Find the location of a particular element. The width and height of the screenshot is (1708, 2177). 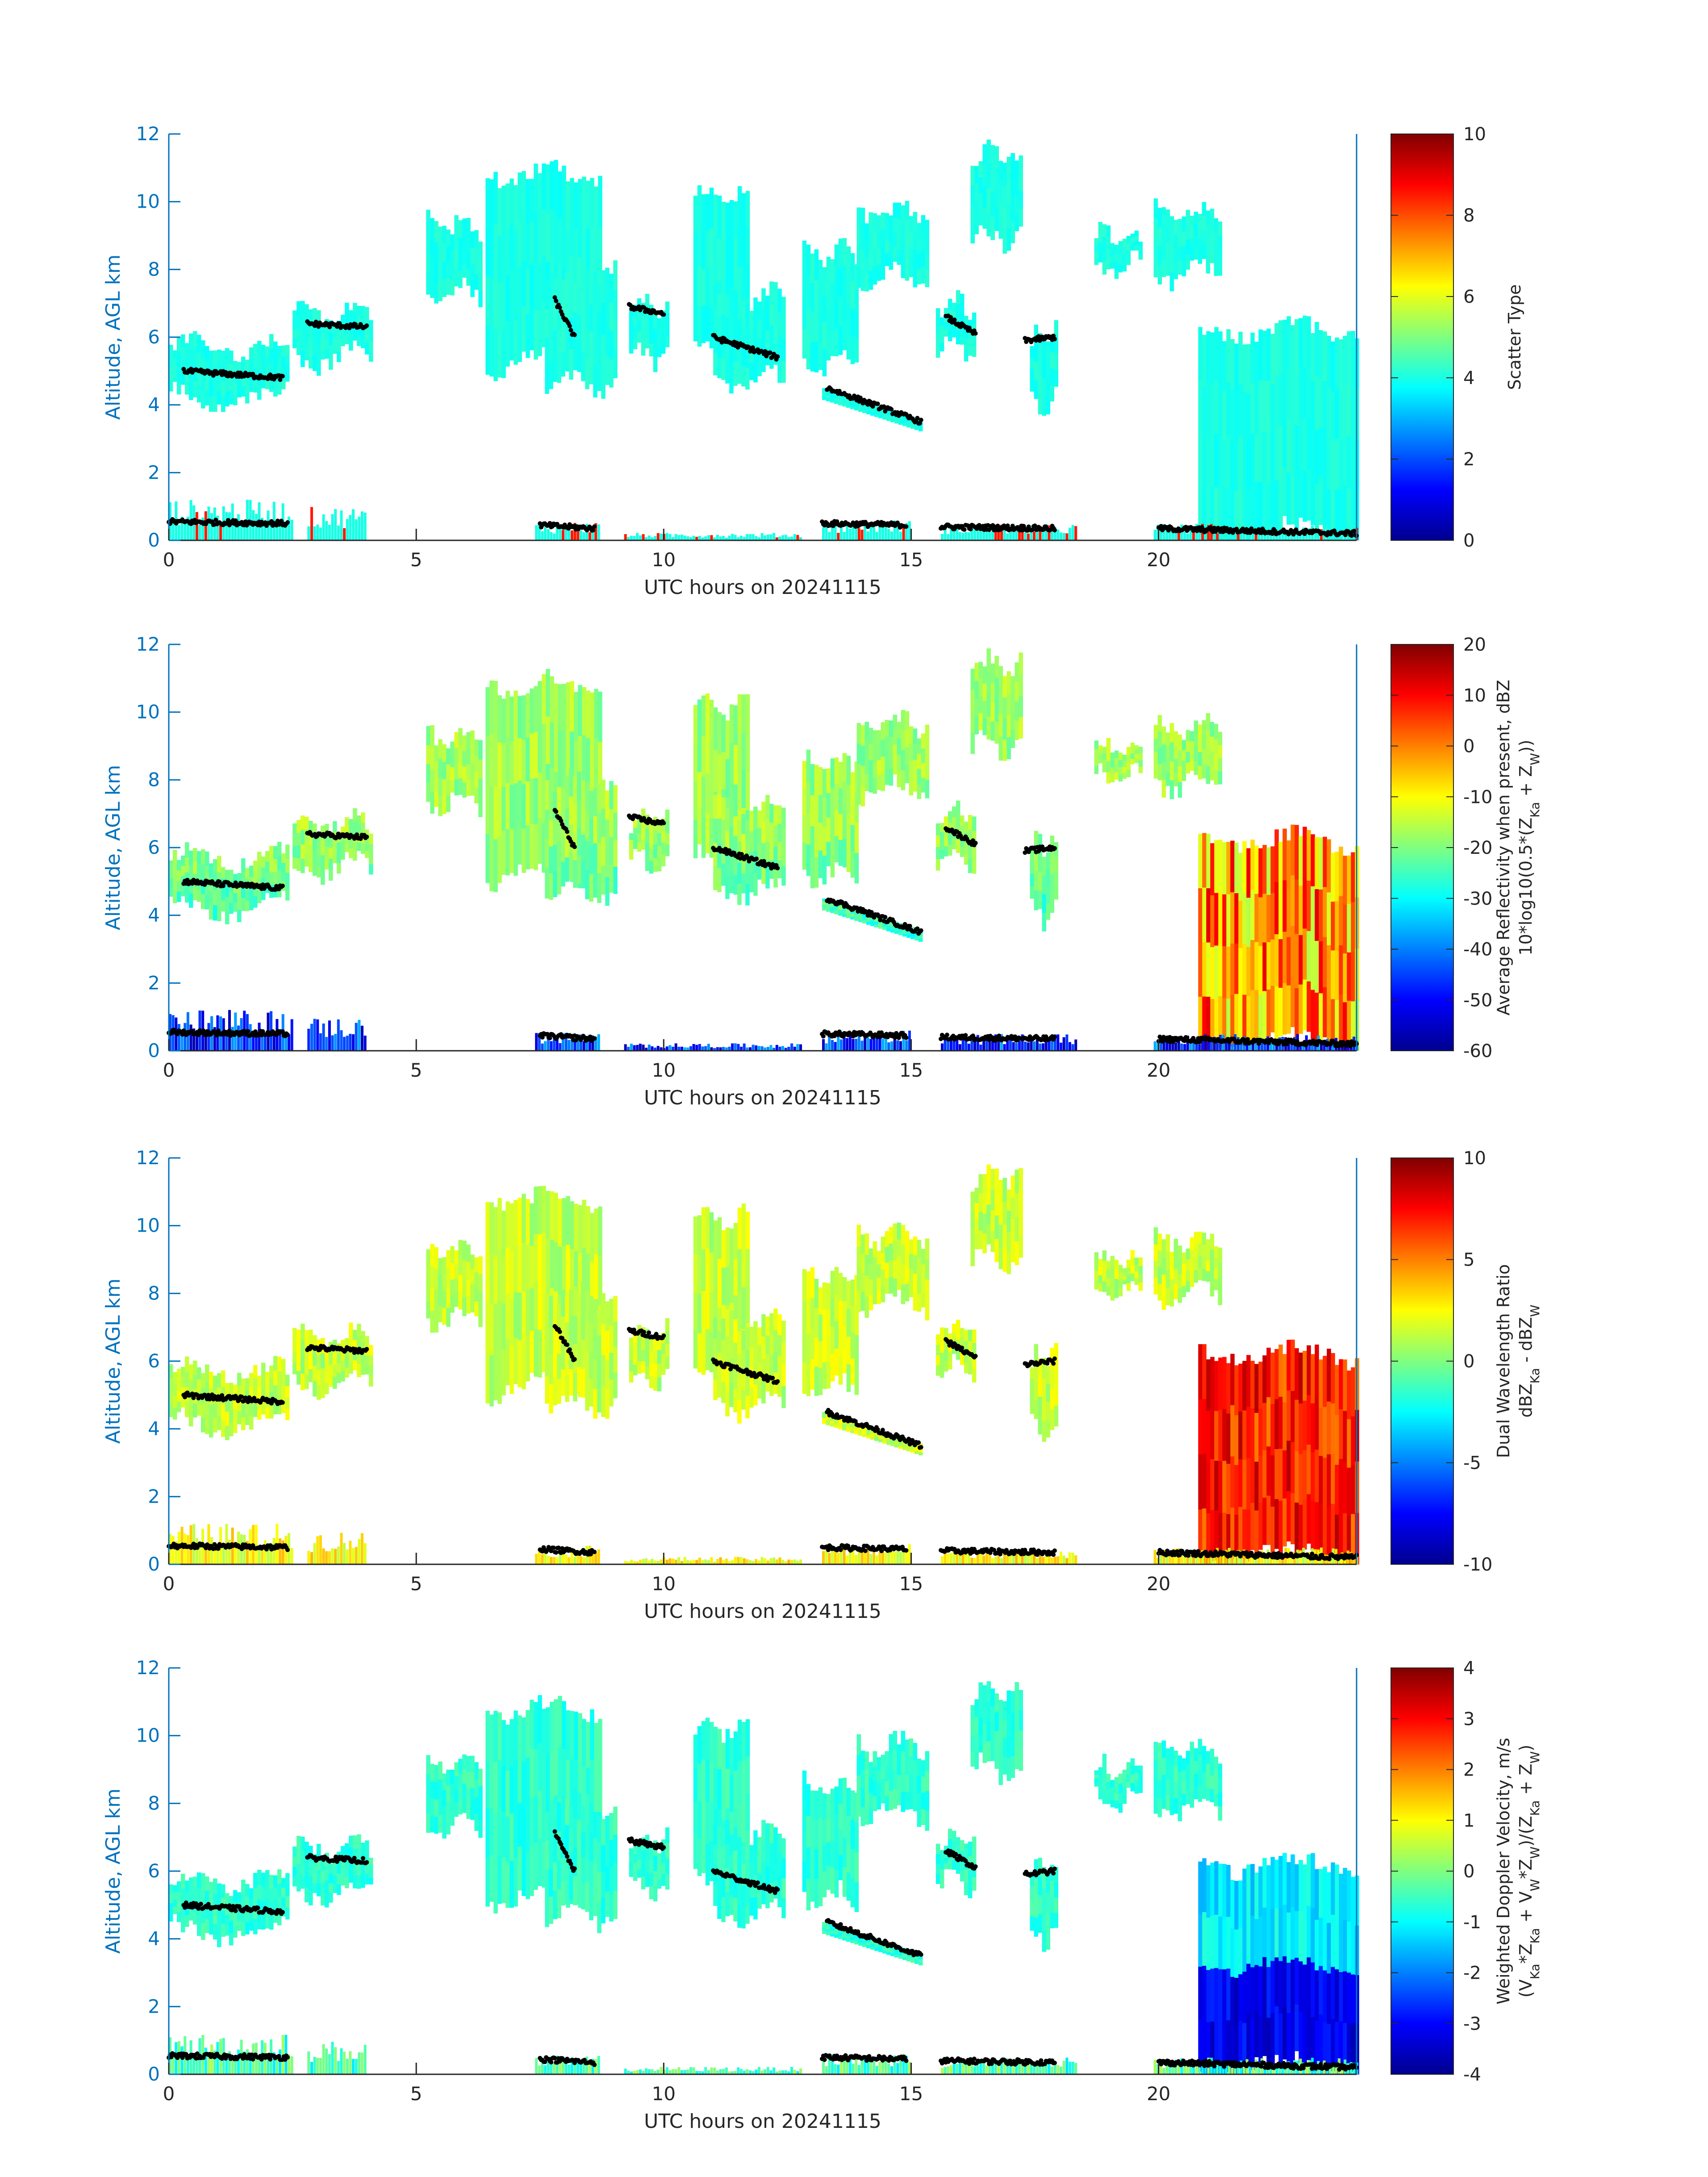

cloud-region is located at coordinates (1118, 250).